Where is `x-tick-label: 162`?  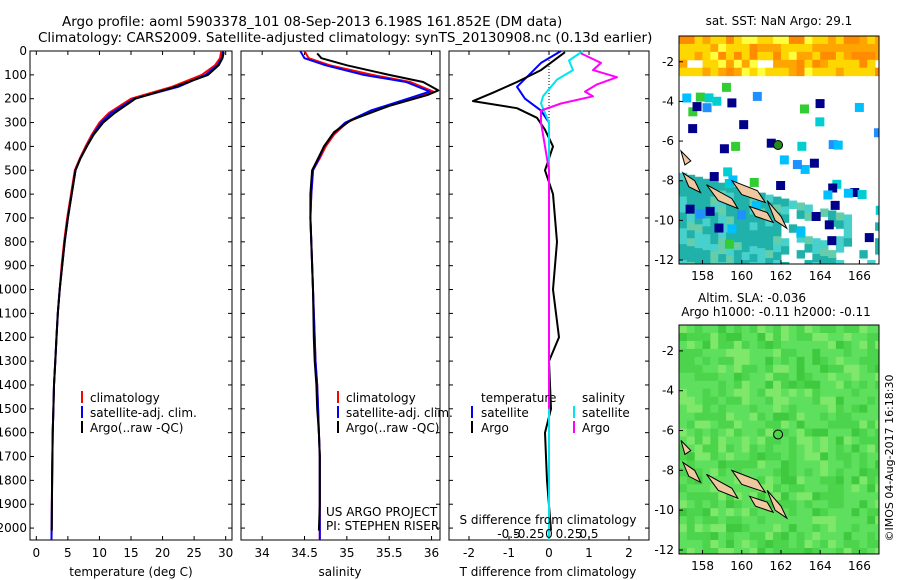 x-tick-label: 162 is located at coordinates (781, 566).